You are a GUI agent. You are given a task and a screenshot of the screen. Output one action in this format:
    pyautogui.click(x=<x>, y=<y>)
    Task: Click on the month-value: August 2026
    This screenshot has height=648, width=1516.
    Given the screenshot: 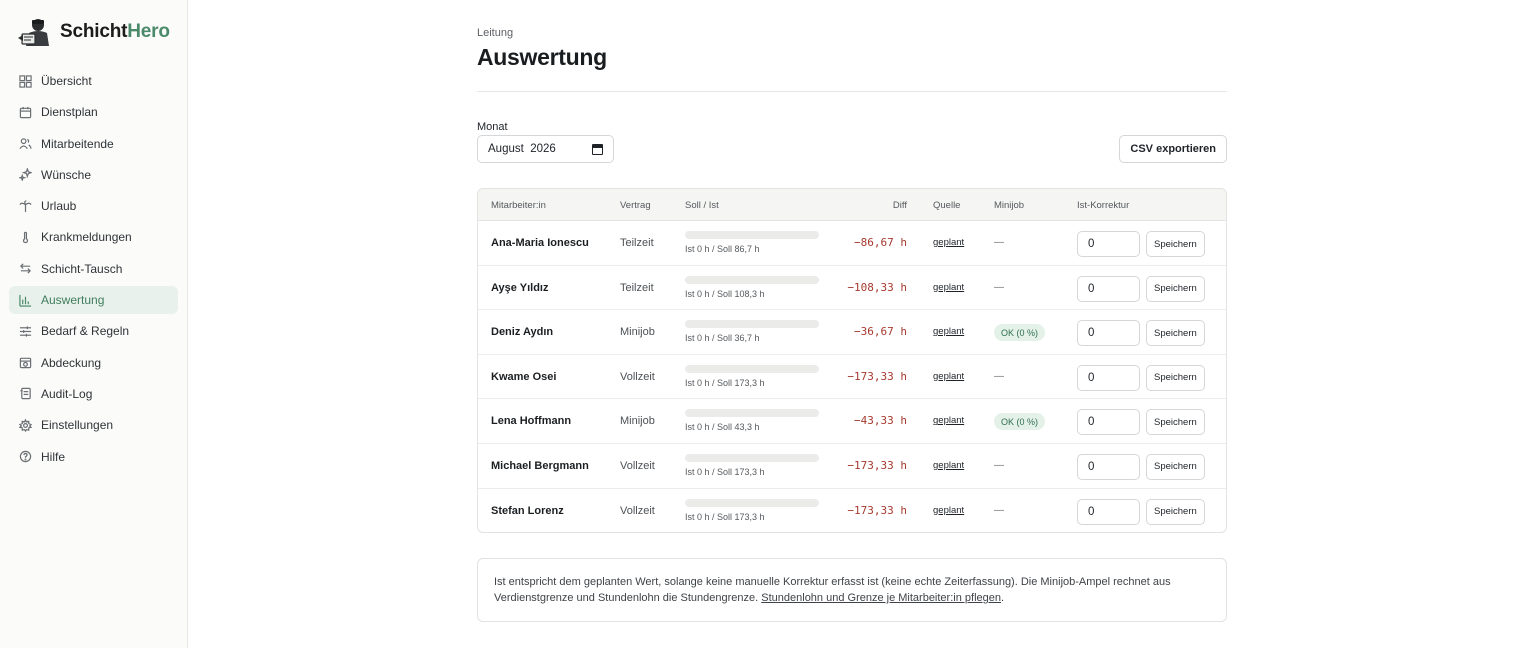 What is the action you would take?
    pyautogui.click(x=522, y=149)
    